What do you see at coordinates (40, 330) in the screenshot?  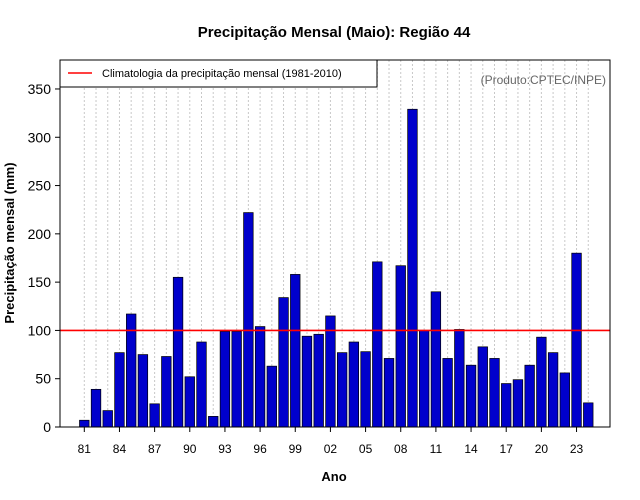 I see `y-tick-label: 100` at bounding box center [40, 330].